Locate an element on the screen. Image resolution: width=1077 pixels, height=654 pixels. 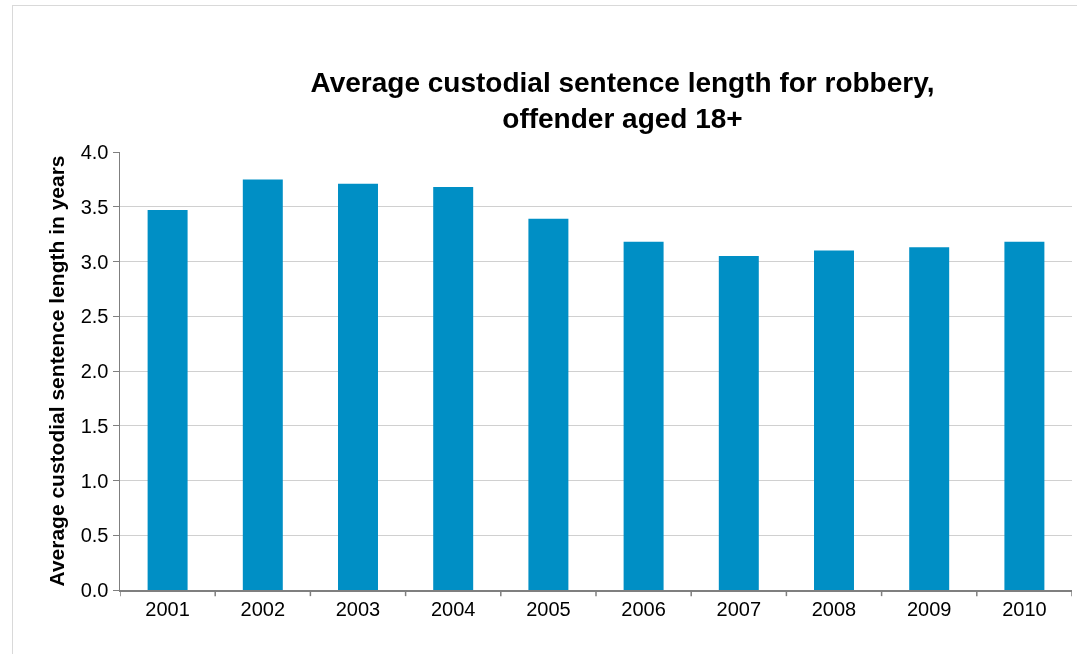
y-tick-label: 2.5 is located at coordinates (94, 316).